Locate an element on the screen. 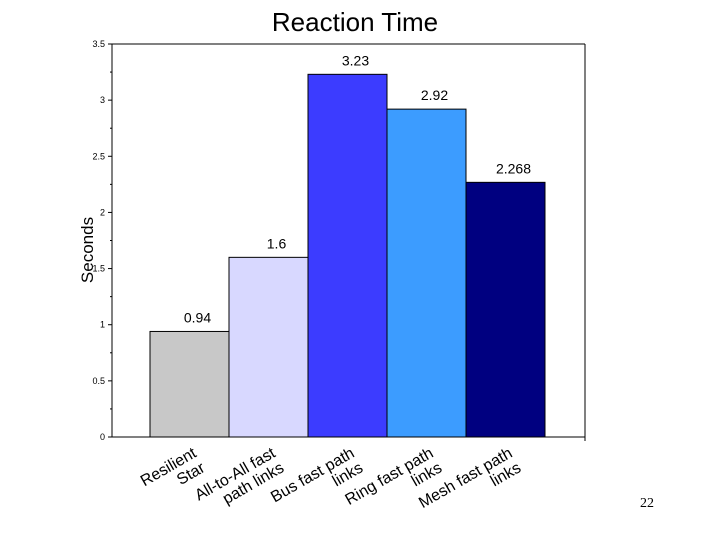 This screenshot has width=720, height=540. x-tick-label-text: Bus fast pathlinks is located at coordinates (317, 483).